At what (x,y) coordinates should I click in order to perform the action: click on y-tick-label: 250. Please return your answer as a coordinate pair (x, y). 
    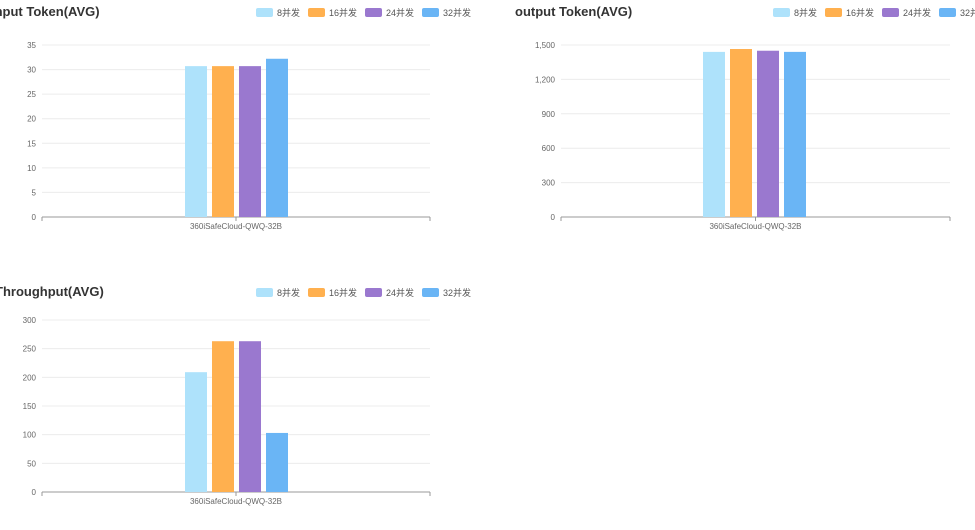
    Looking at the image, I should click on (30, 349).